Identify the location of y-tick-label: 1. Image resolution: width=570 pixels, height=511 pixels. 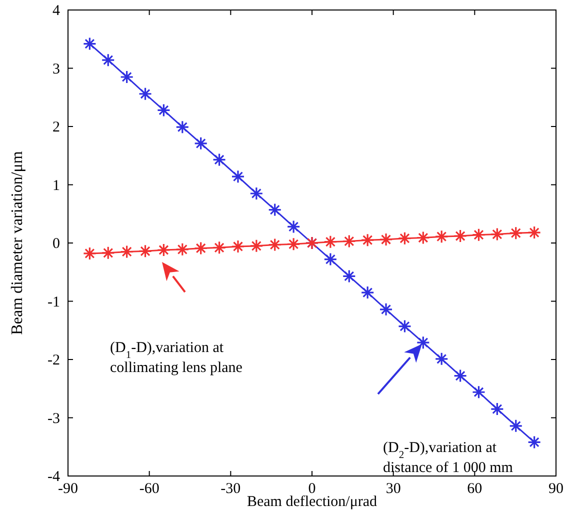
(56, 186).